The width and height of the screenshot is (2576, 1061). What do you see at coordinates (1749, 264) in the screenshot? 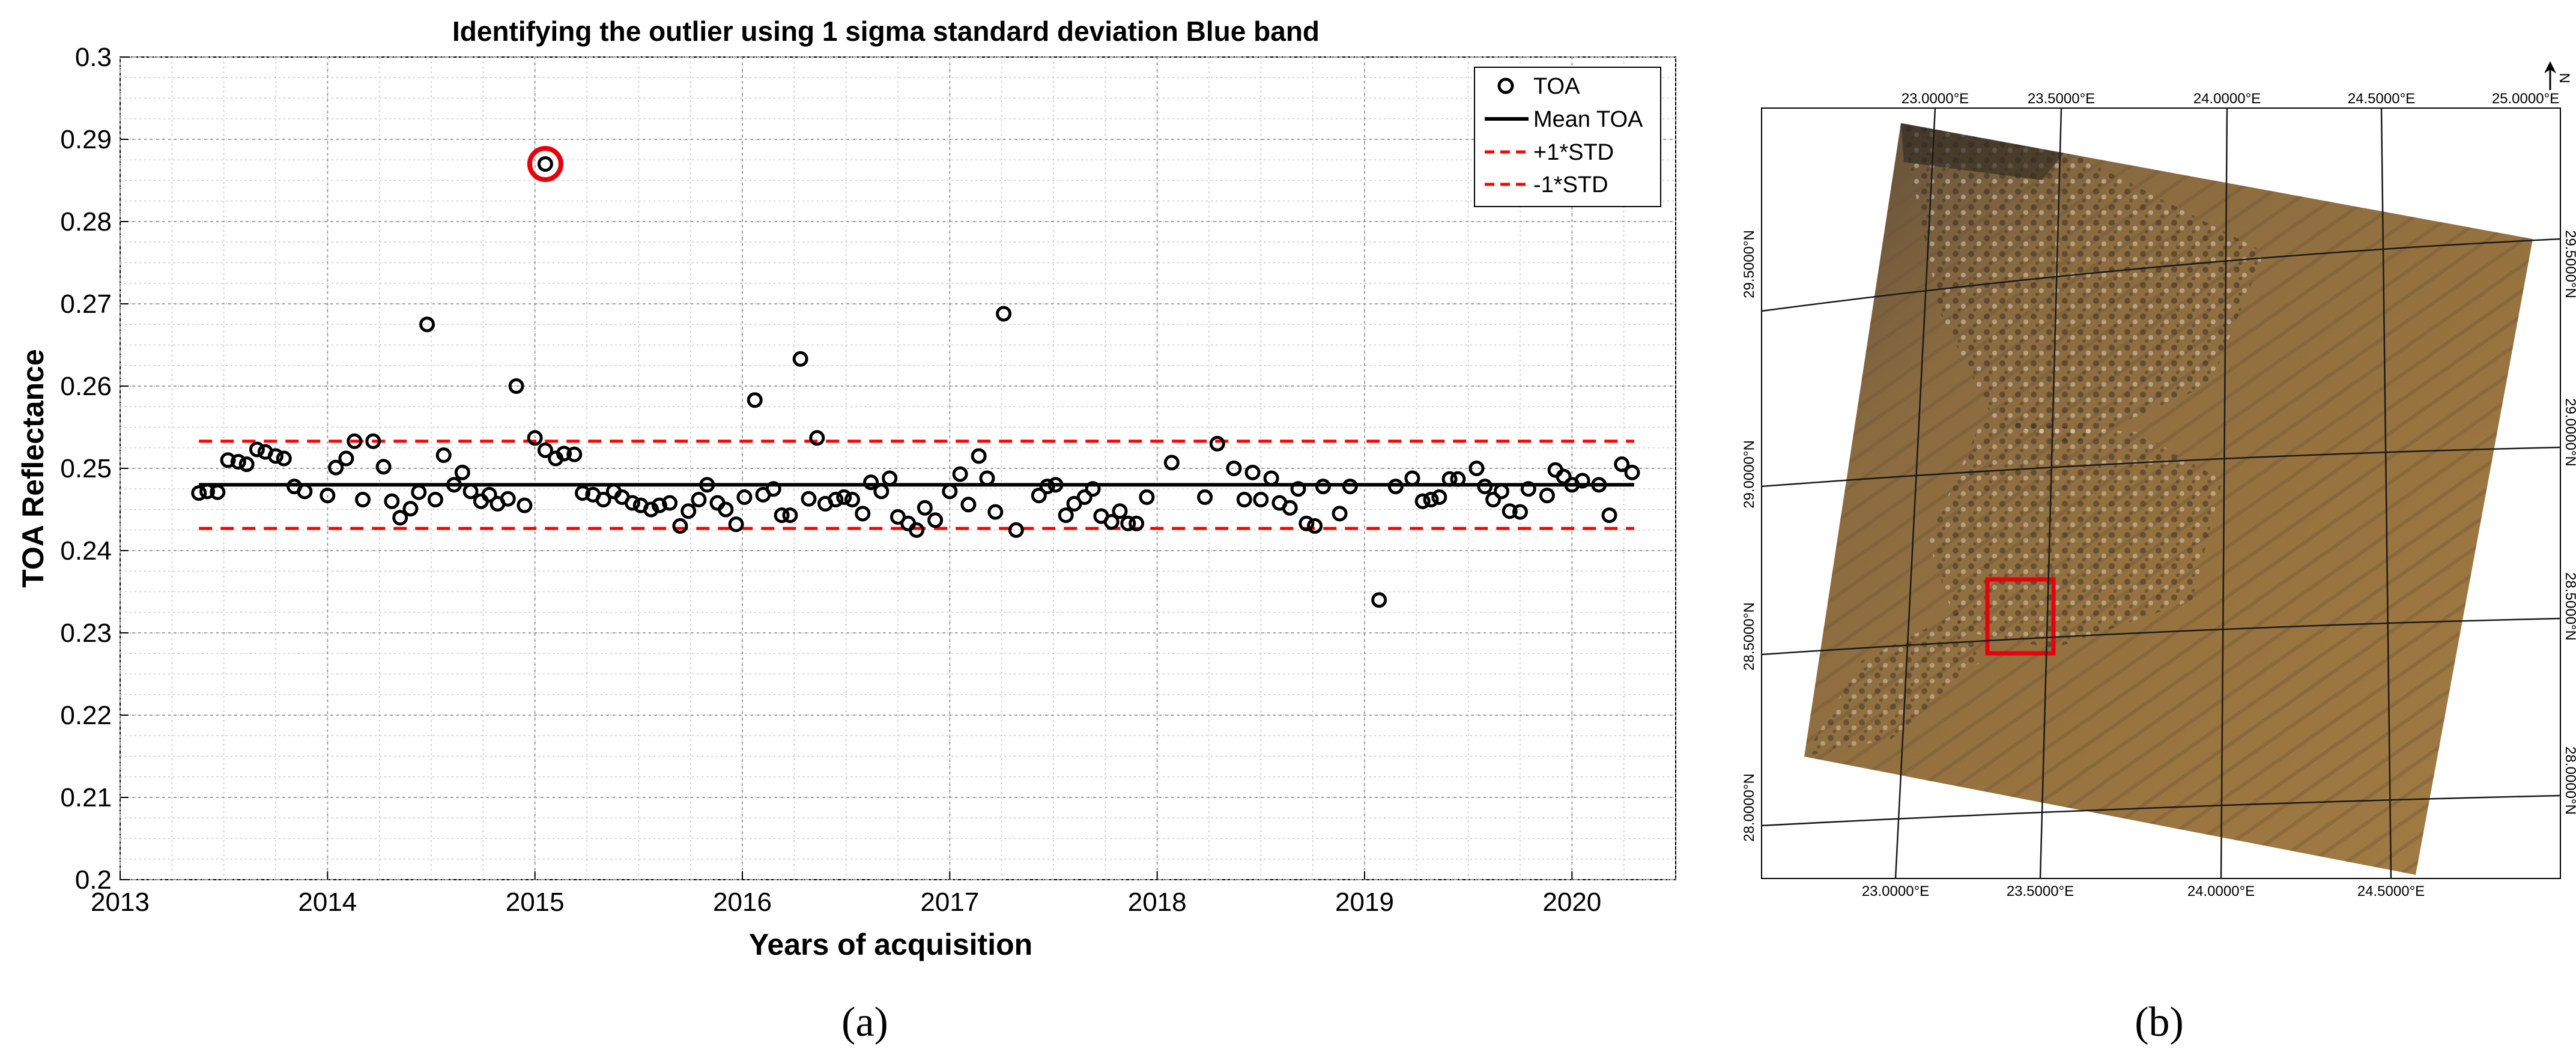
I see `map-left-lat-label: 29.5000°N` at bounding box center [1749, 264].